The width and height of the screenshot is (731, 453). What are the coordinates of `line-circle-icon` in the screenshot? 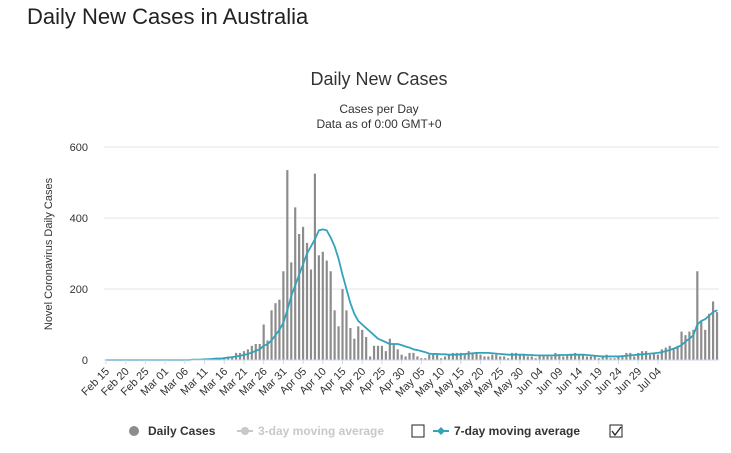 It's located at (245, 431).